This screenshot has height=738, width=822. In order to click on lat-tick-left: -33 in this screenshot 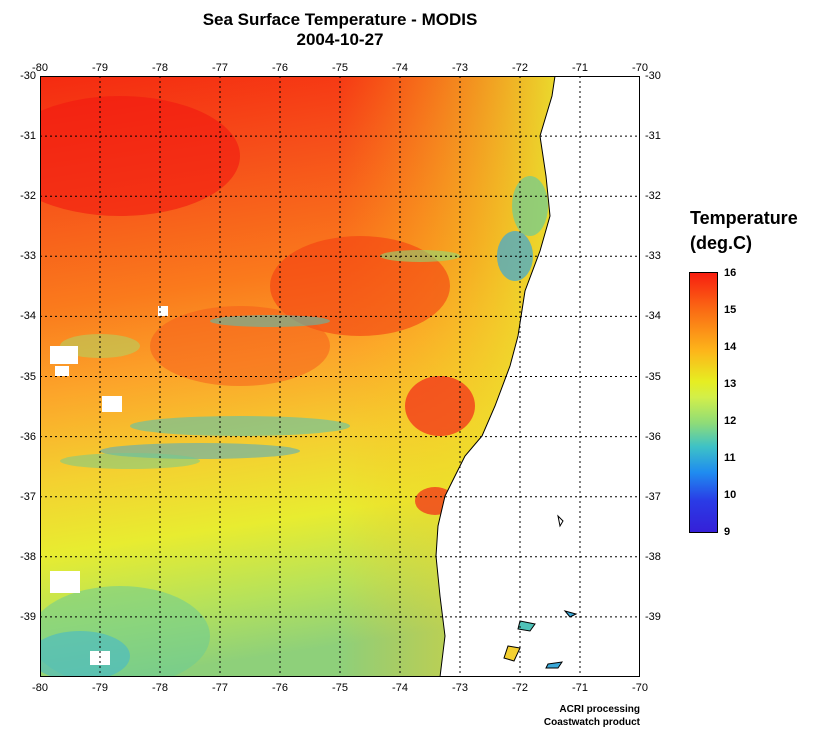, I will do `click(28, 256)`.